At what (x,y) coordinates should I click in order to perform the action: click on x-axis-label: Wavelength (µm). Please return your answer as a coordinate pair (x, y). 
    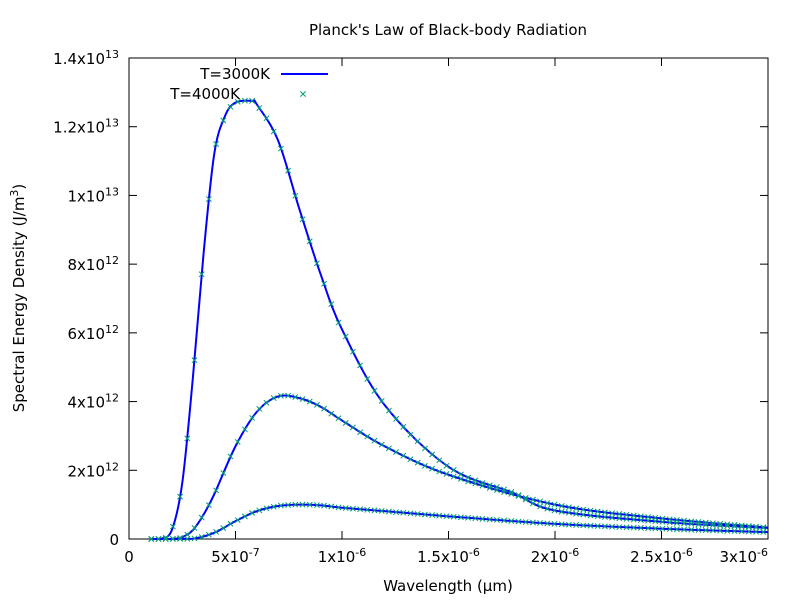
    Looking at the image, I should click on (448, 586).